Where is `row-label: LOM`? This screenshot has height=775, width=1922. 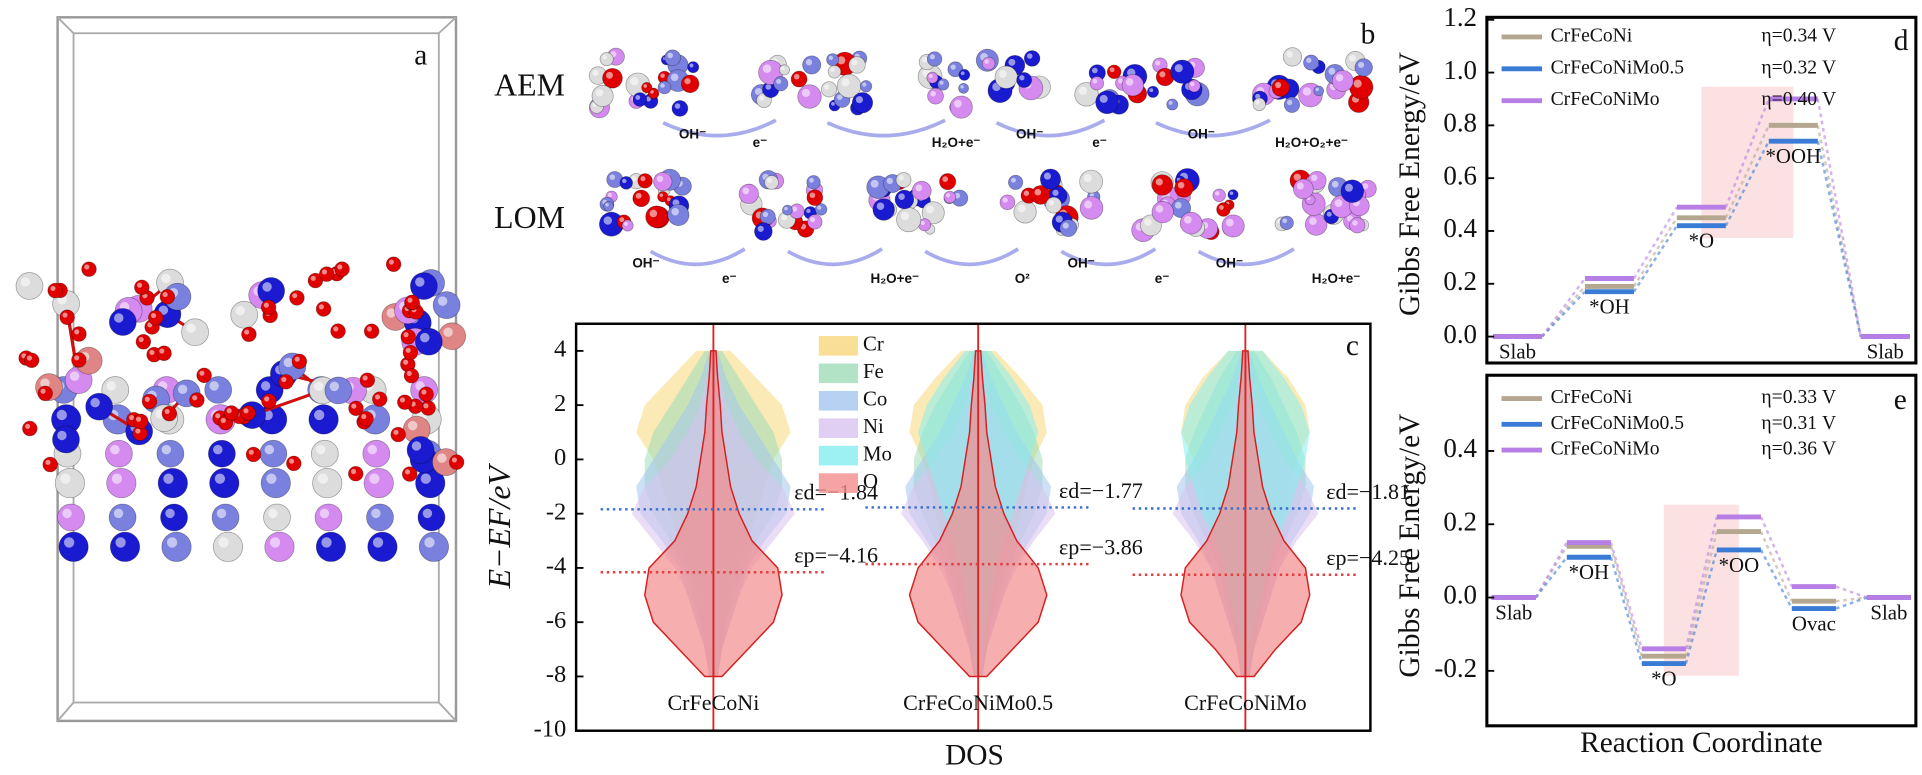
row-label: LOM is located at coordinates (529, 217).